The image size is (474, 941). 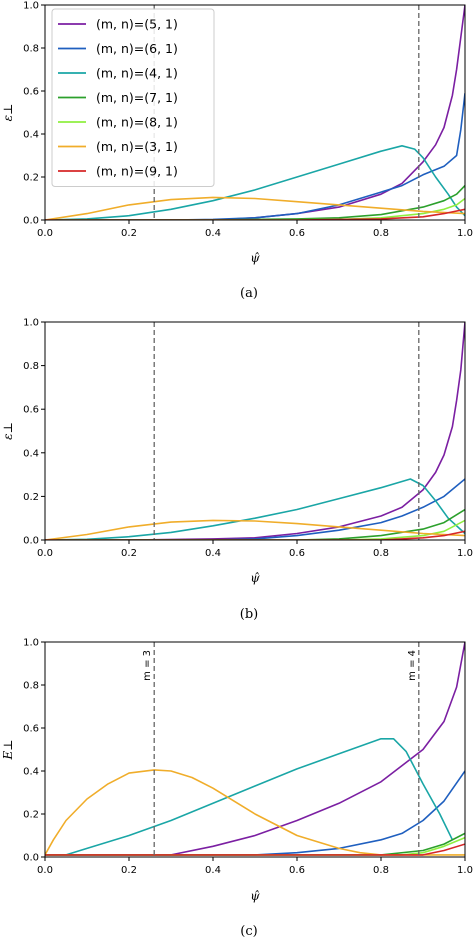 I want to click on panel-caption: (a), so click(x=249, y=293).